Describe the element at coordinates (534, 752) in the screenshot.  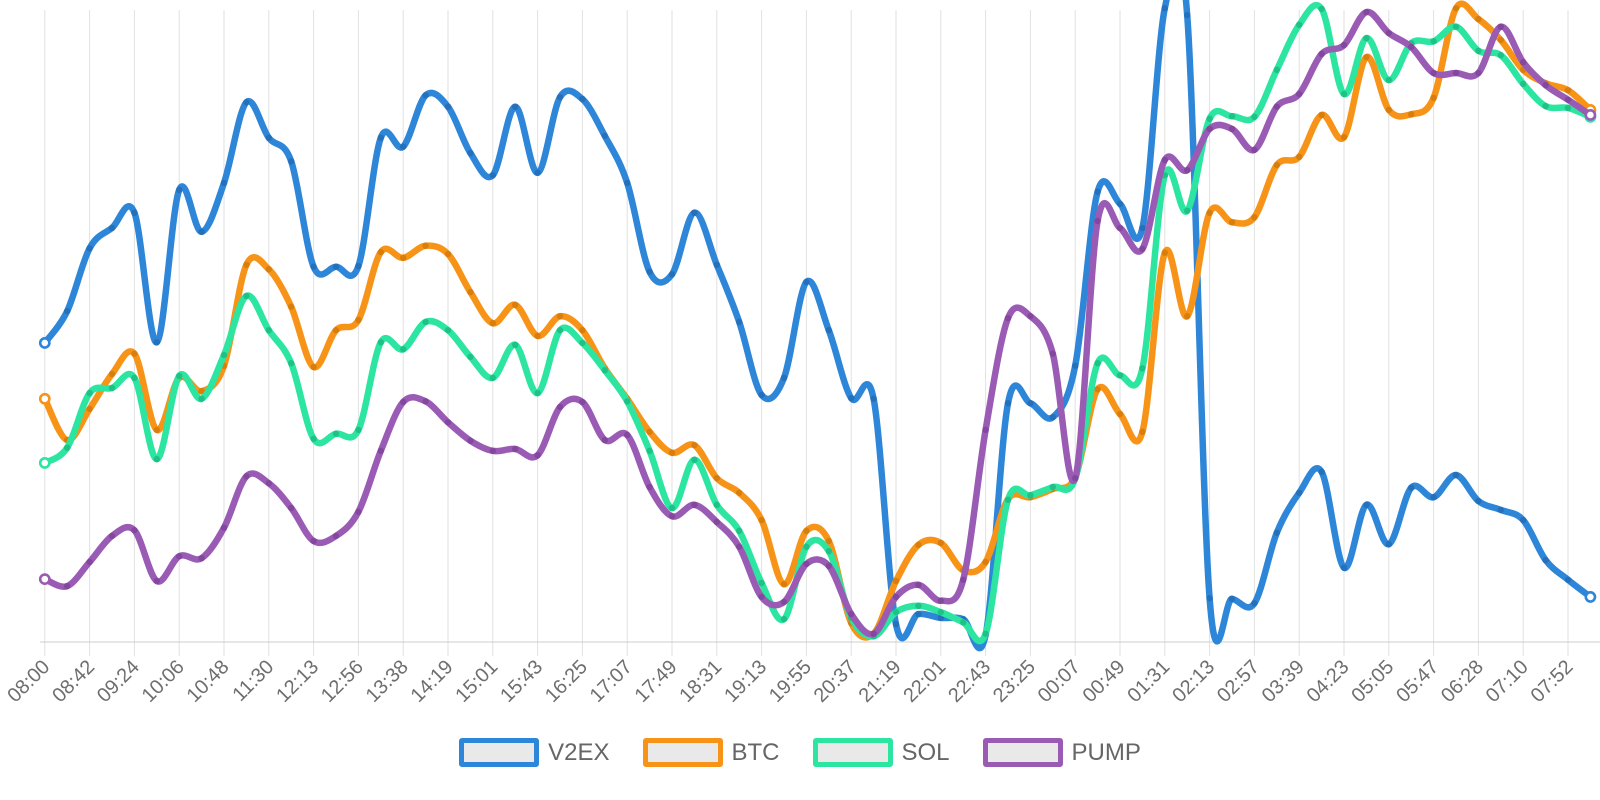
I see `legend-item-v2ex: V2EX` at that location.